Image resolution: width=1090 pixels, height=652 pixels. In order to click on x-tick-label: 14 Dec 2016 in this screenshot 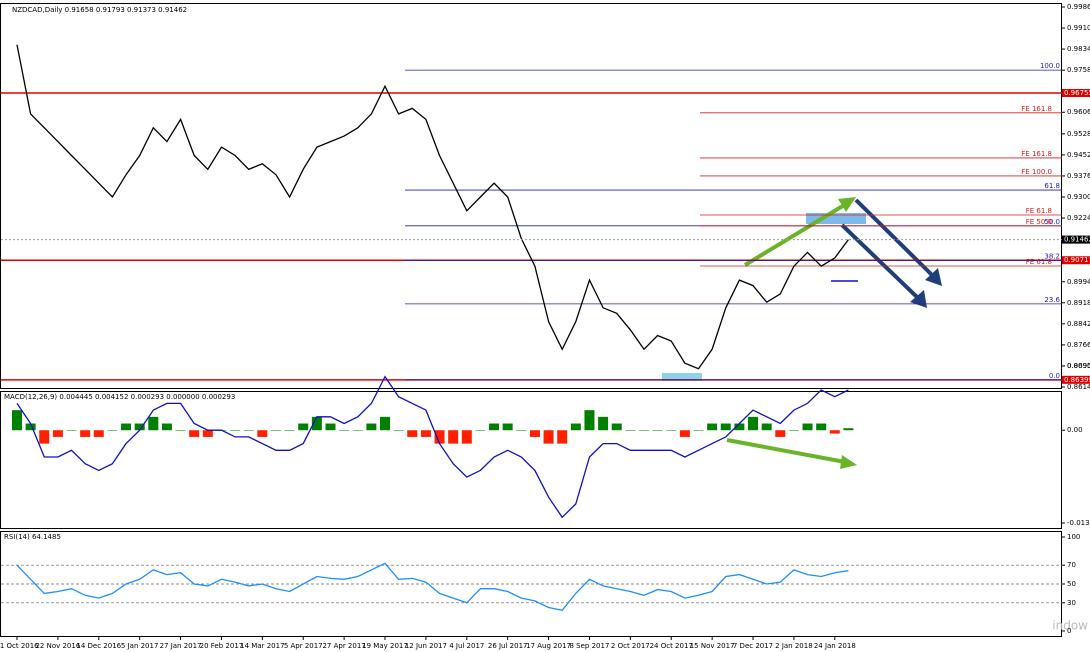, I will do `click(98, 646)`.